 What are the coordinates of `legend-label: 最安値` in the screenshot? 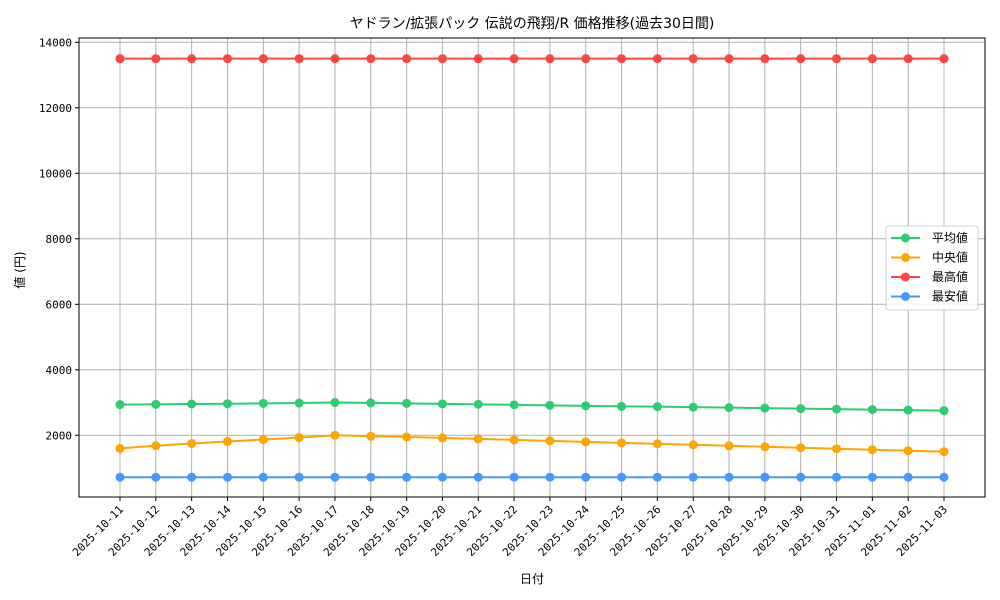 It's located at (950, 296).